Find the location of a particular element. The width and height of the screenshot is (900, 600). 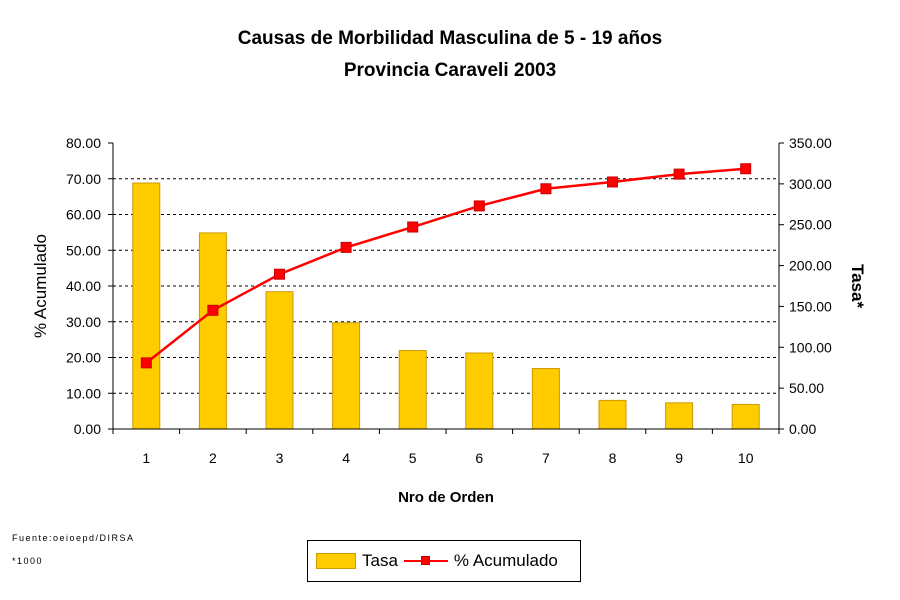

y-right-tick-label: 200.00 is located at coordinates (810, 266).